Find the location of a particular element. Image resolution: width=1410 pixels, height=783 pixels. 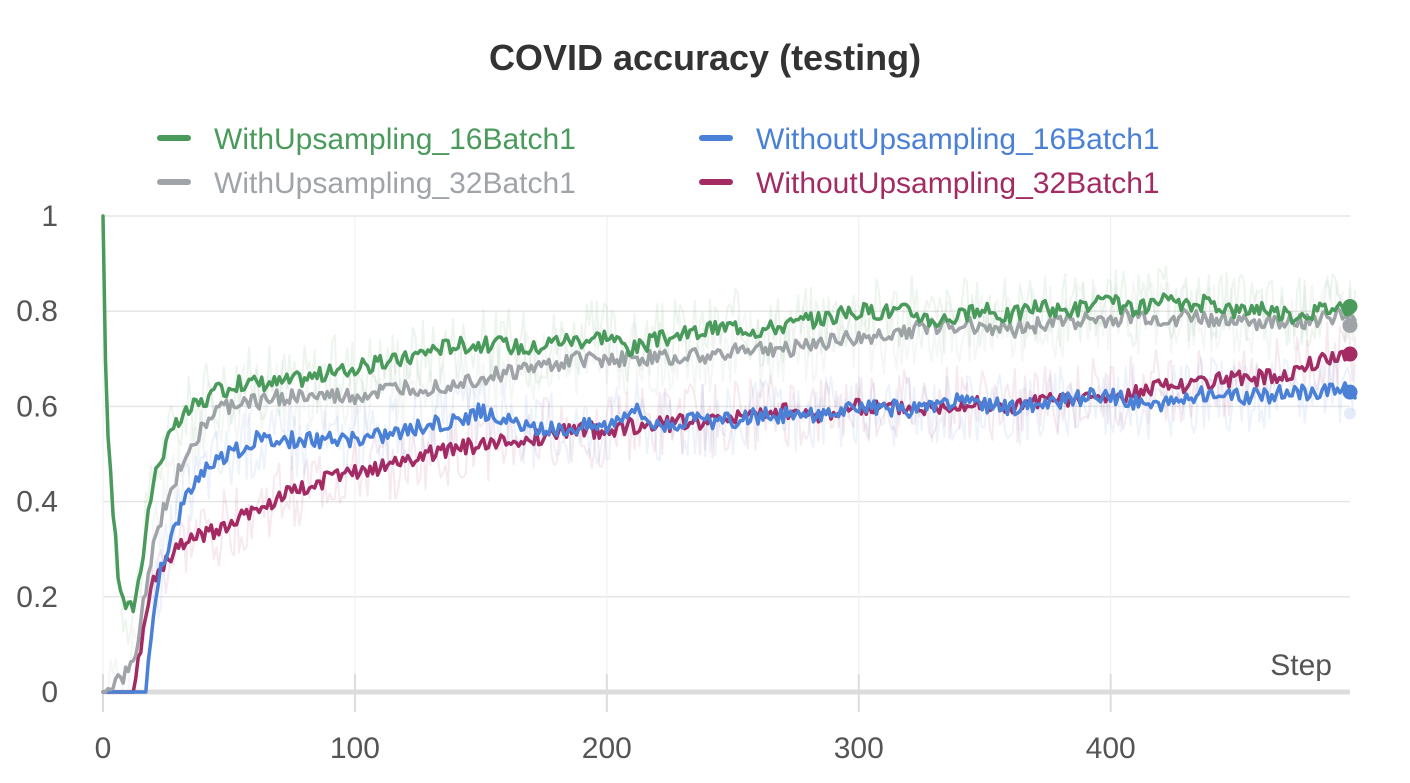

series-raw-end-marker is located at coordinates (1350, 413).